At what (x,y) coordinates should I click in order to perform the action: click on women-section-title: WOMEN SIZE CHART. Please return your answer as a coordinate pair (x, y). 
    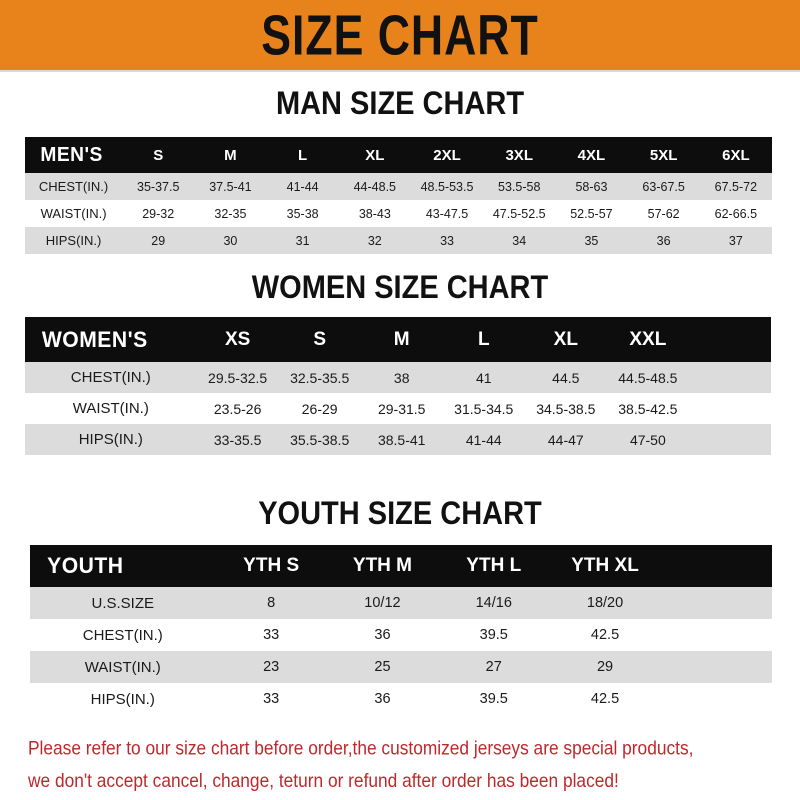
    Looking at the image, I should click on (400, 288).